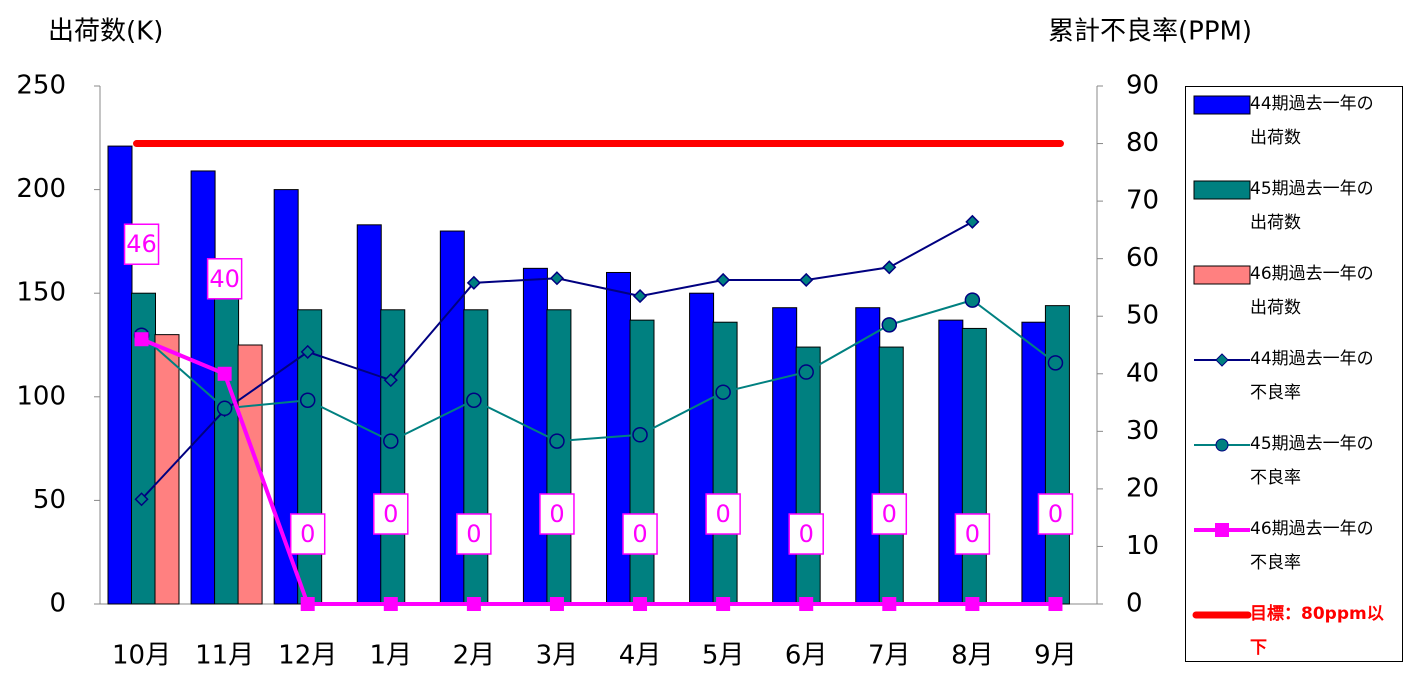 The image size is (1408, 673). What do you see at coordinates (972, 656) in the screenshot?
I see `x-tick-label: 8月` at bounding box center [972, 656].